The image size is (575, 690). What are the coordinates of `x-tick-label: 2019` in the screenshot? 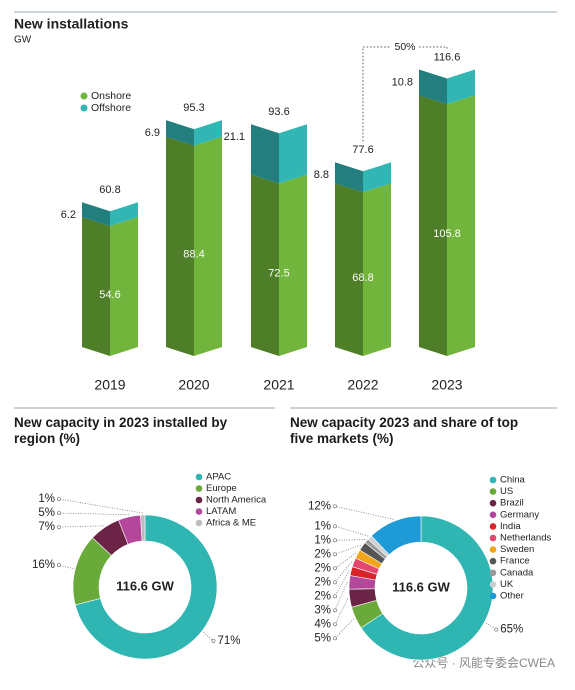 It's located at (109, 385).